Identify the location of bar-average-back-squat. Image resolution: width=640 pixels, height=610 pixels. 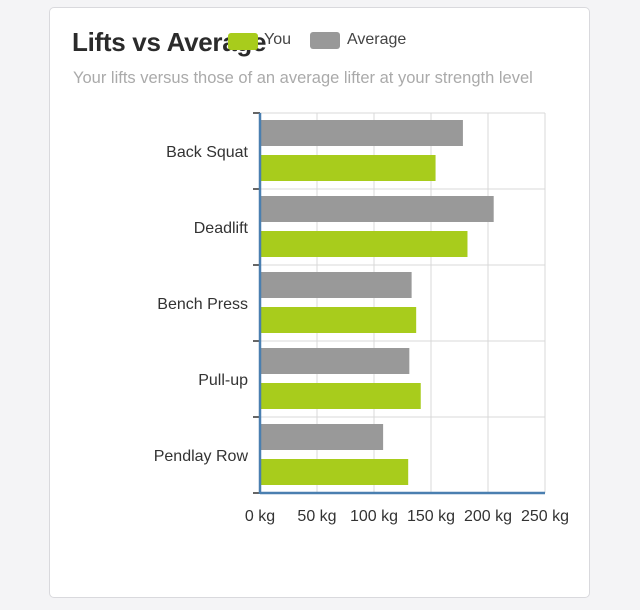
(361, 133).